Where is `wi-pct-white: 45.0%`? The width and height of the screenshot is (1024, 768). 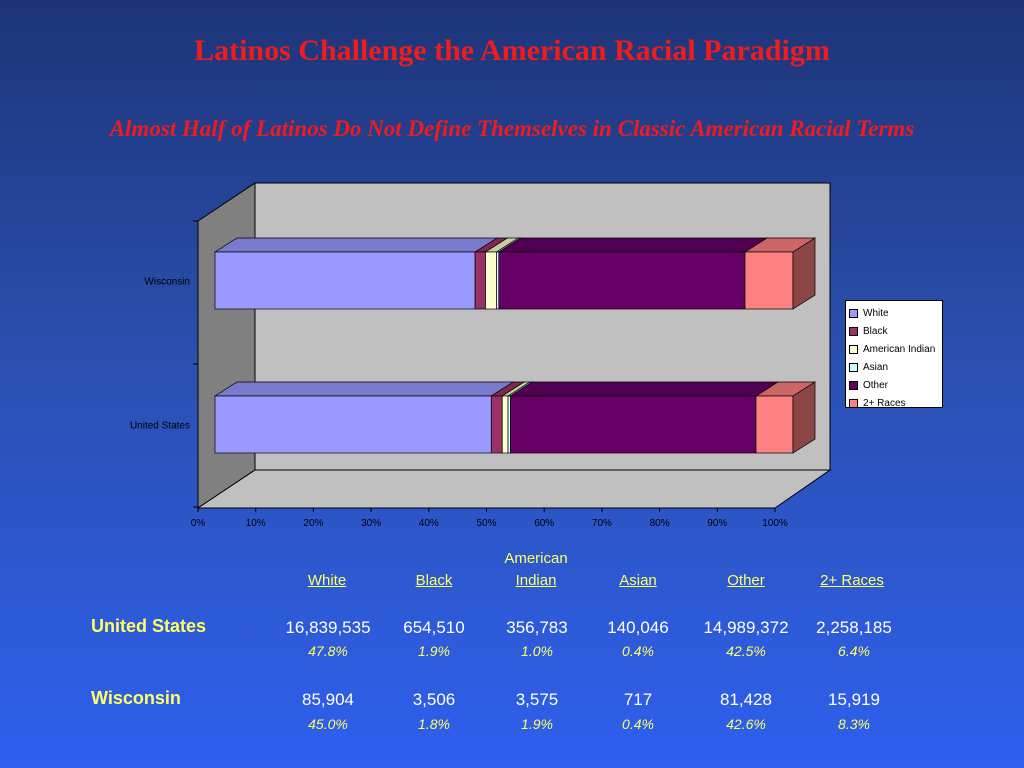
wi-pct-white: 45.0% is located at coordinates (328, 724).